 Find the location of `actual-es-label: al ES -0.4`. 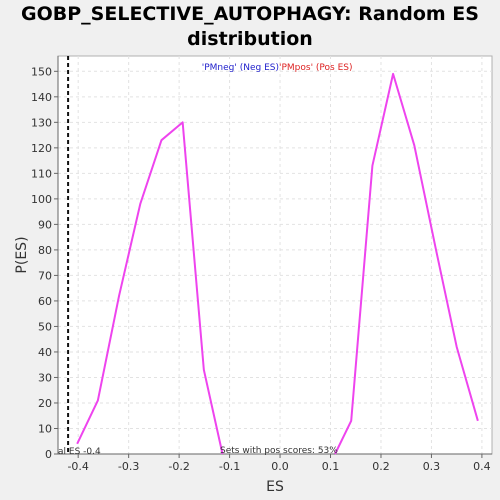

actual-es-label: al ES -0.4 is located at coordinates (79, 452).